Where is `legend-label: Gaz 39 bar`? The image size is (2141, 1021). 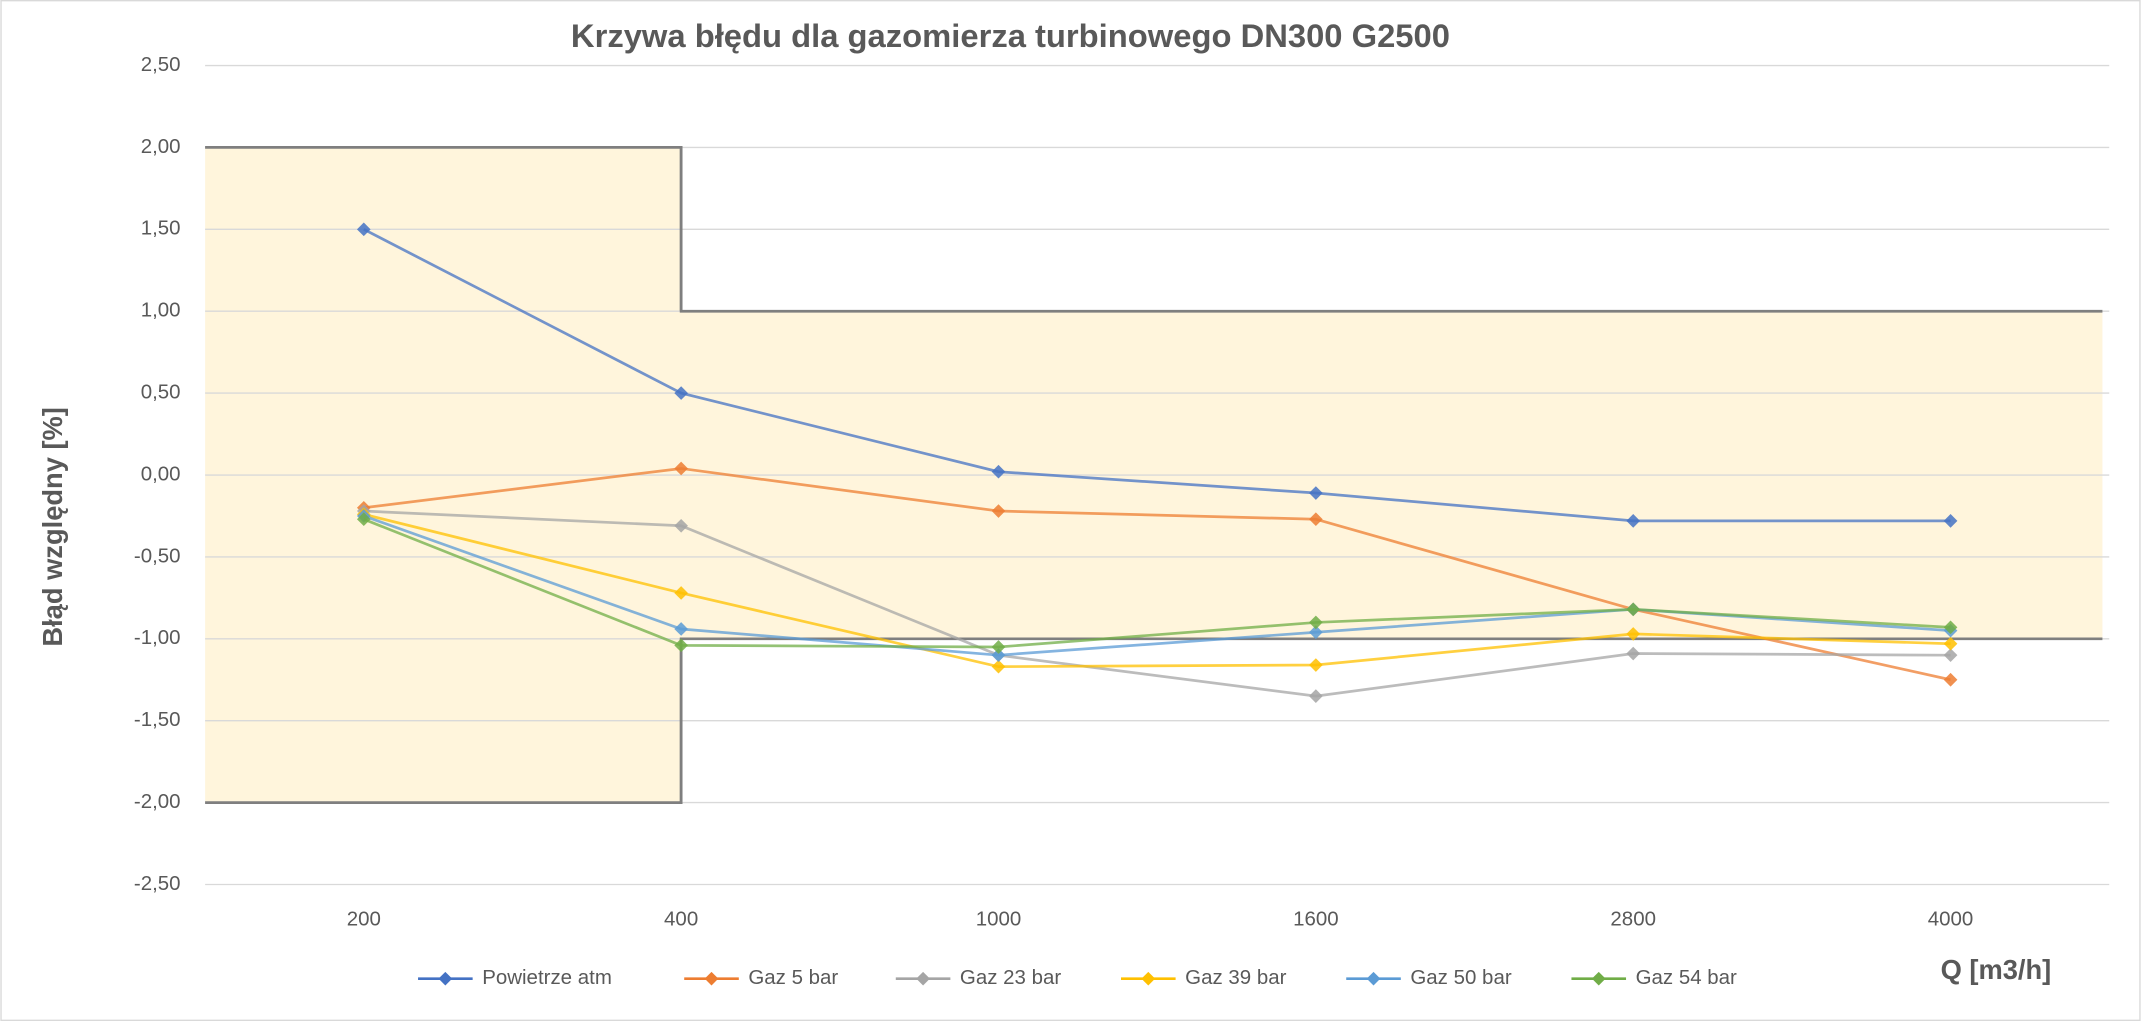
legend-label: Gaz 39 bar is located at coordinates (1235, 977).